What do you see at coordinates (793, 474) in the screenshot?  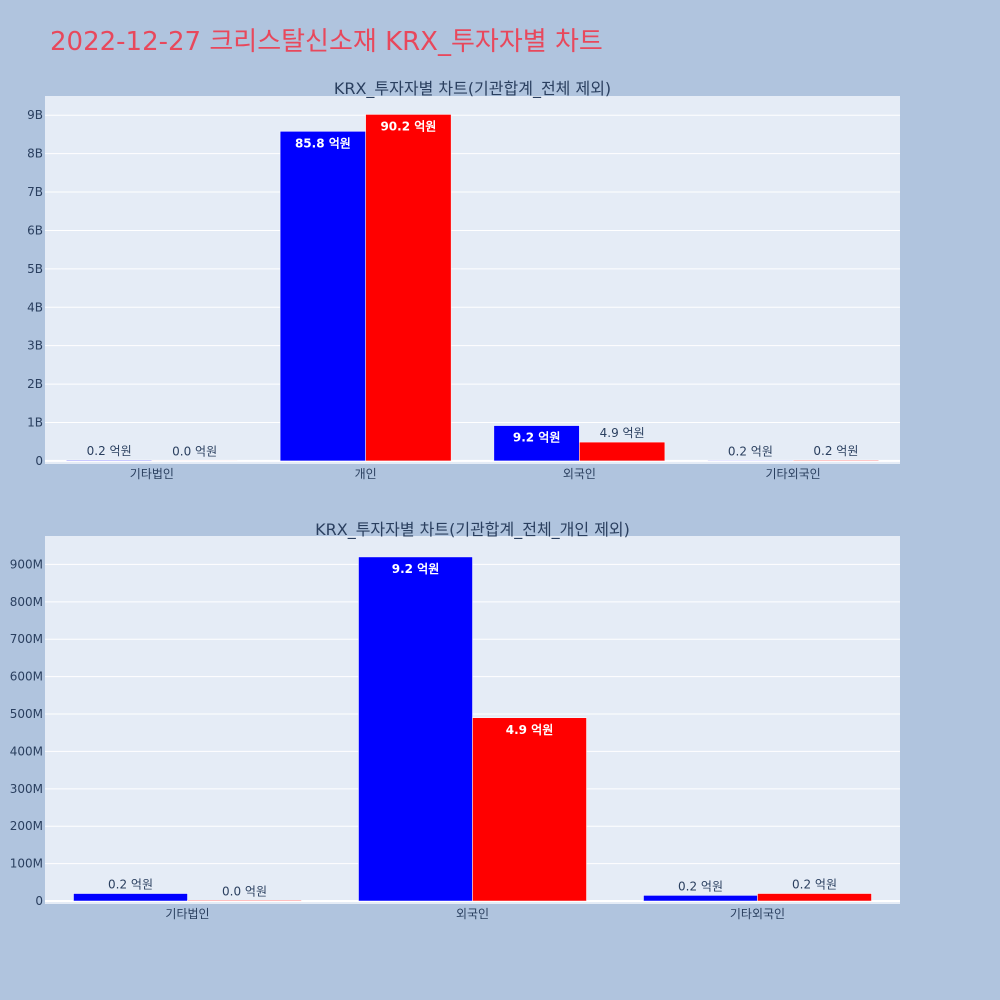 I see `x-tick-label-0-3: 기타외국인` at bounding box center [793, 474].